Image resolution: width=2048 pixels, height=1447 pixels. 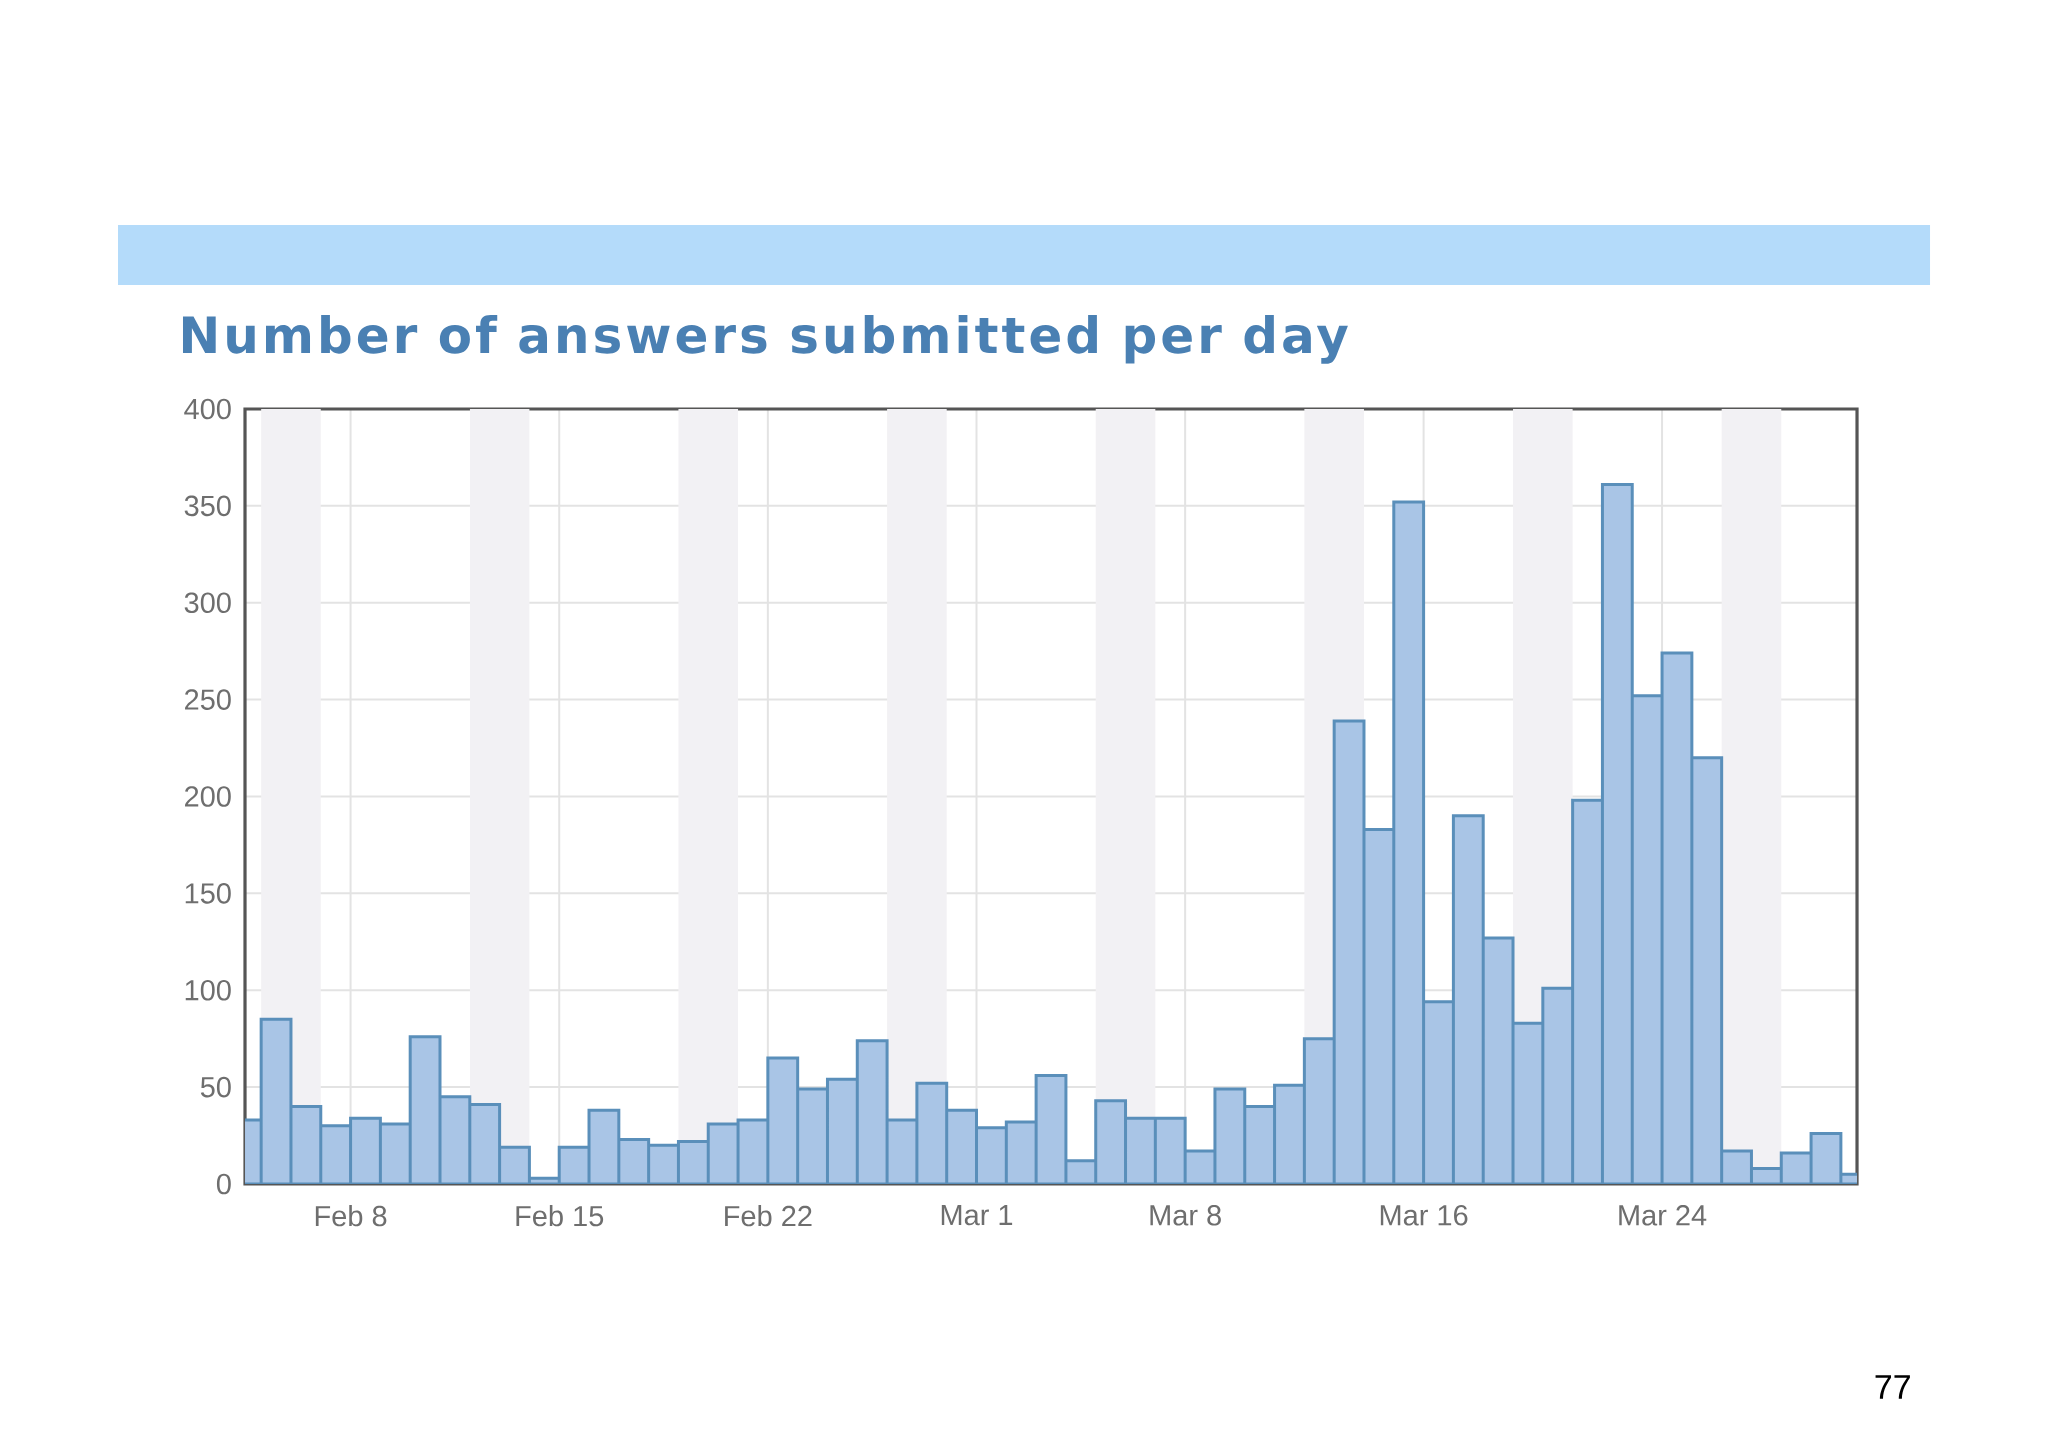 What do you see at coordinates (765, 339) in the screenshot?
I see `chart-title: Number of answers submitted per day` at bounding box center [765, 339].